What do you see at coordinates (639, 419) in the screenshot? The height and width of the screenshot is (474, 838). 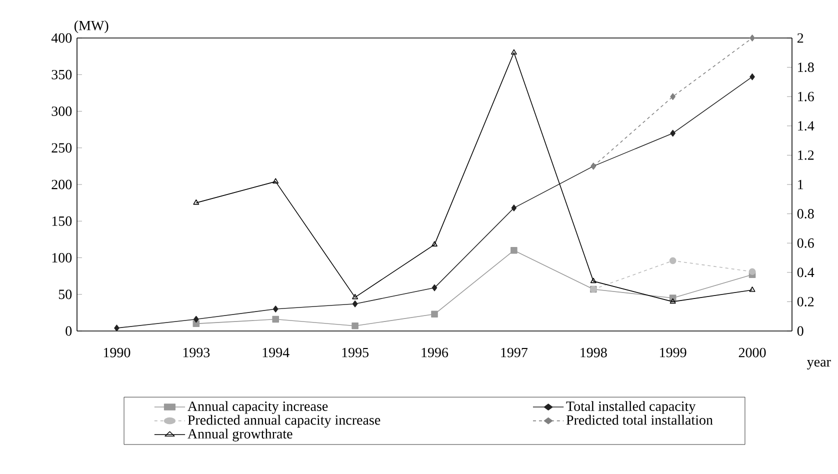 I see `legend-label: Predicted total installation` at bounding box center [639, 419].